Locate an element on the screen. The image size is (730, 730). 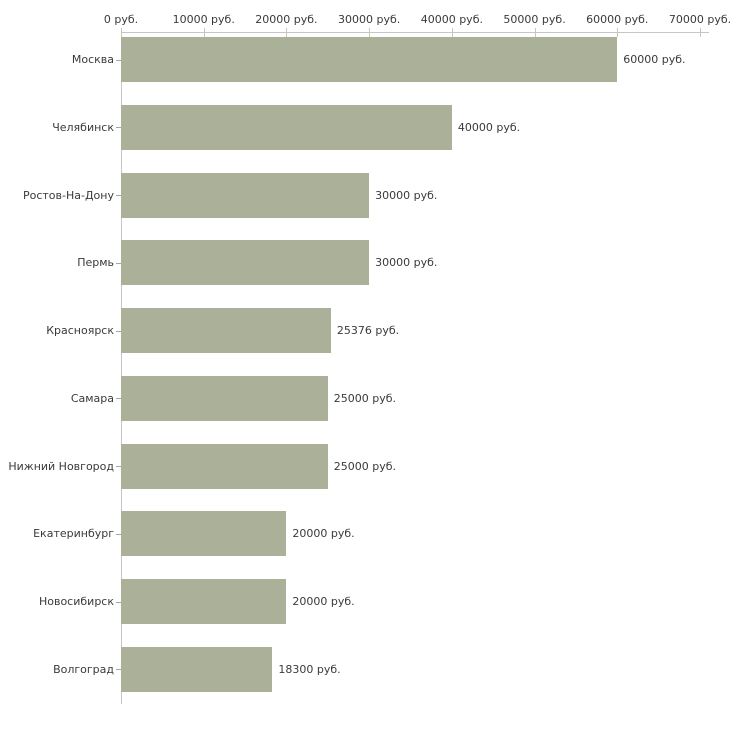
x-tick-label: 50000 руб. is located at coordinates (534, 19).